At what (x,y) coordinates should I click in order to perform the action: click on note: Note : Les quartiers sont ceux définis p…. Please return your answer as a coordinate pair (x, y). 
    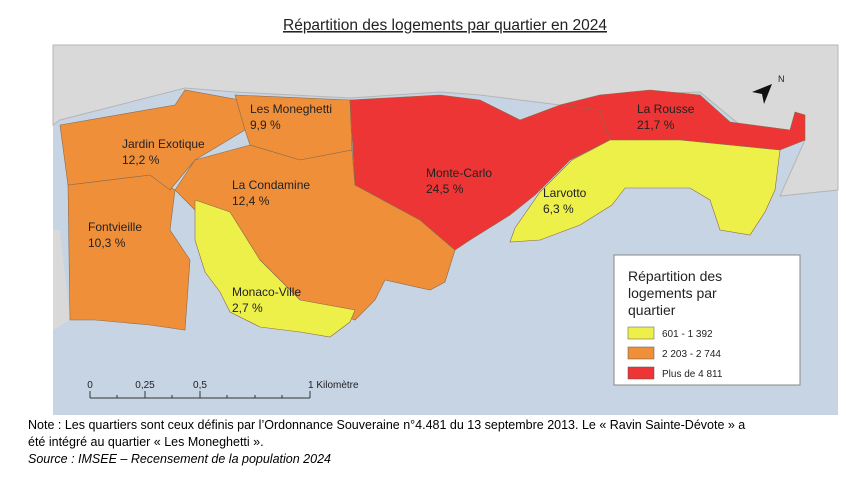
    Looking at the image, I should click on (387, 425).